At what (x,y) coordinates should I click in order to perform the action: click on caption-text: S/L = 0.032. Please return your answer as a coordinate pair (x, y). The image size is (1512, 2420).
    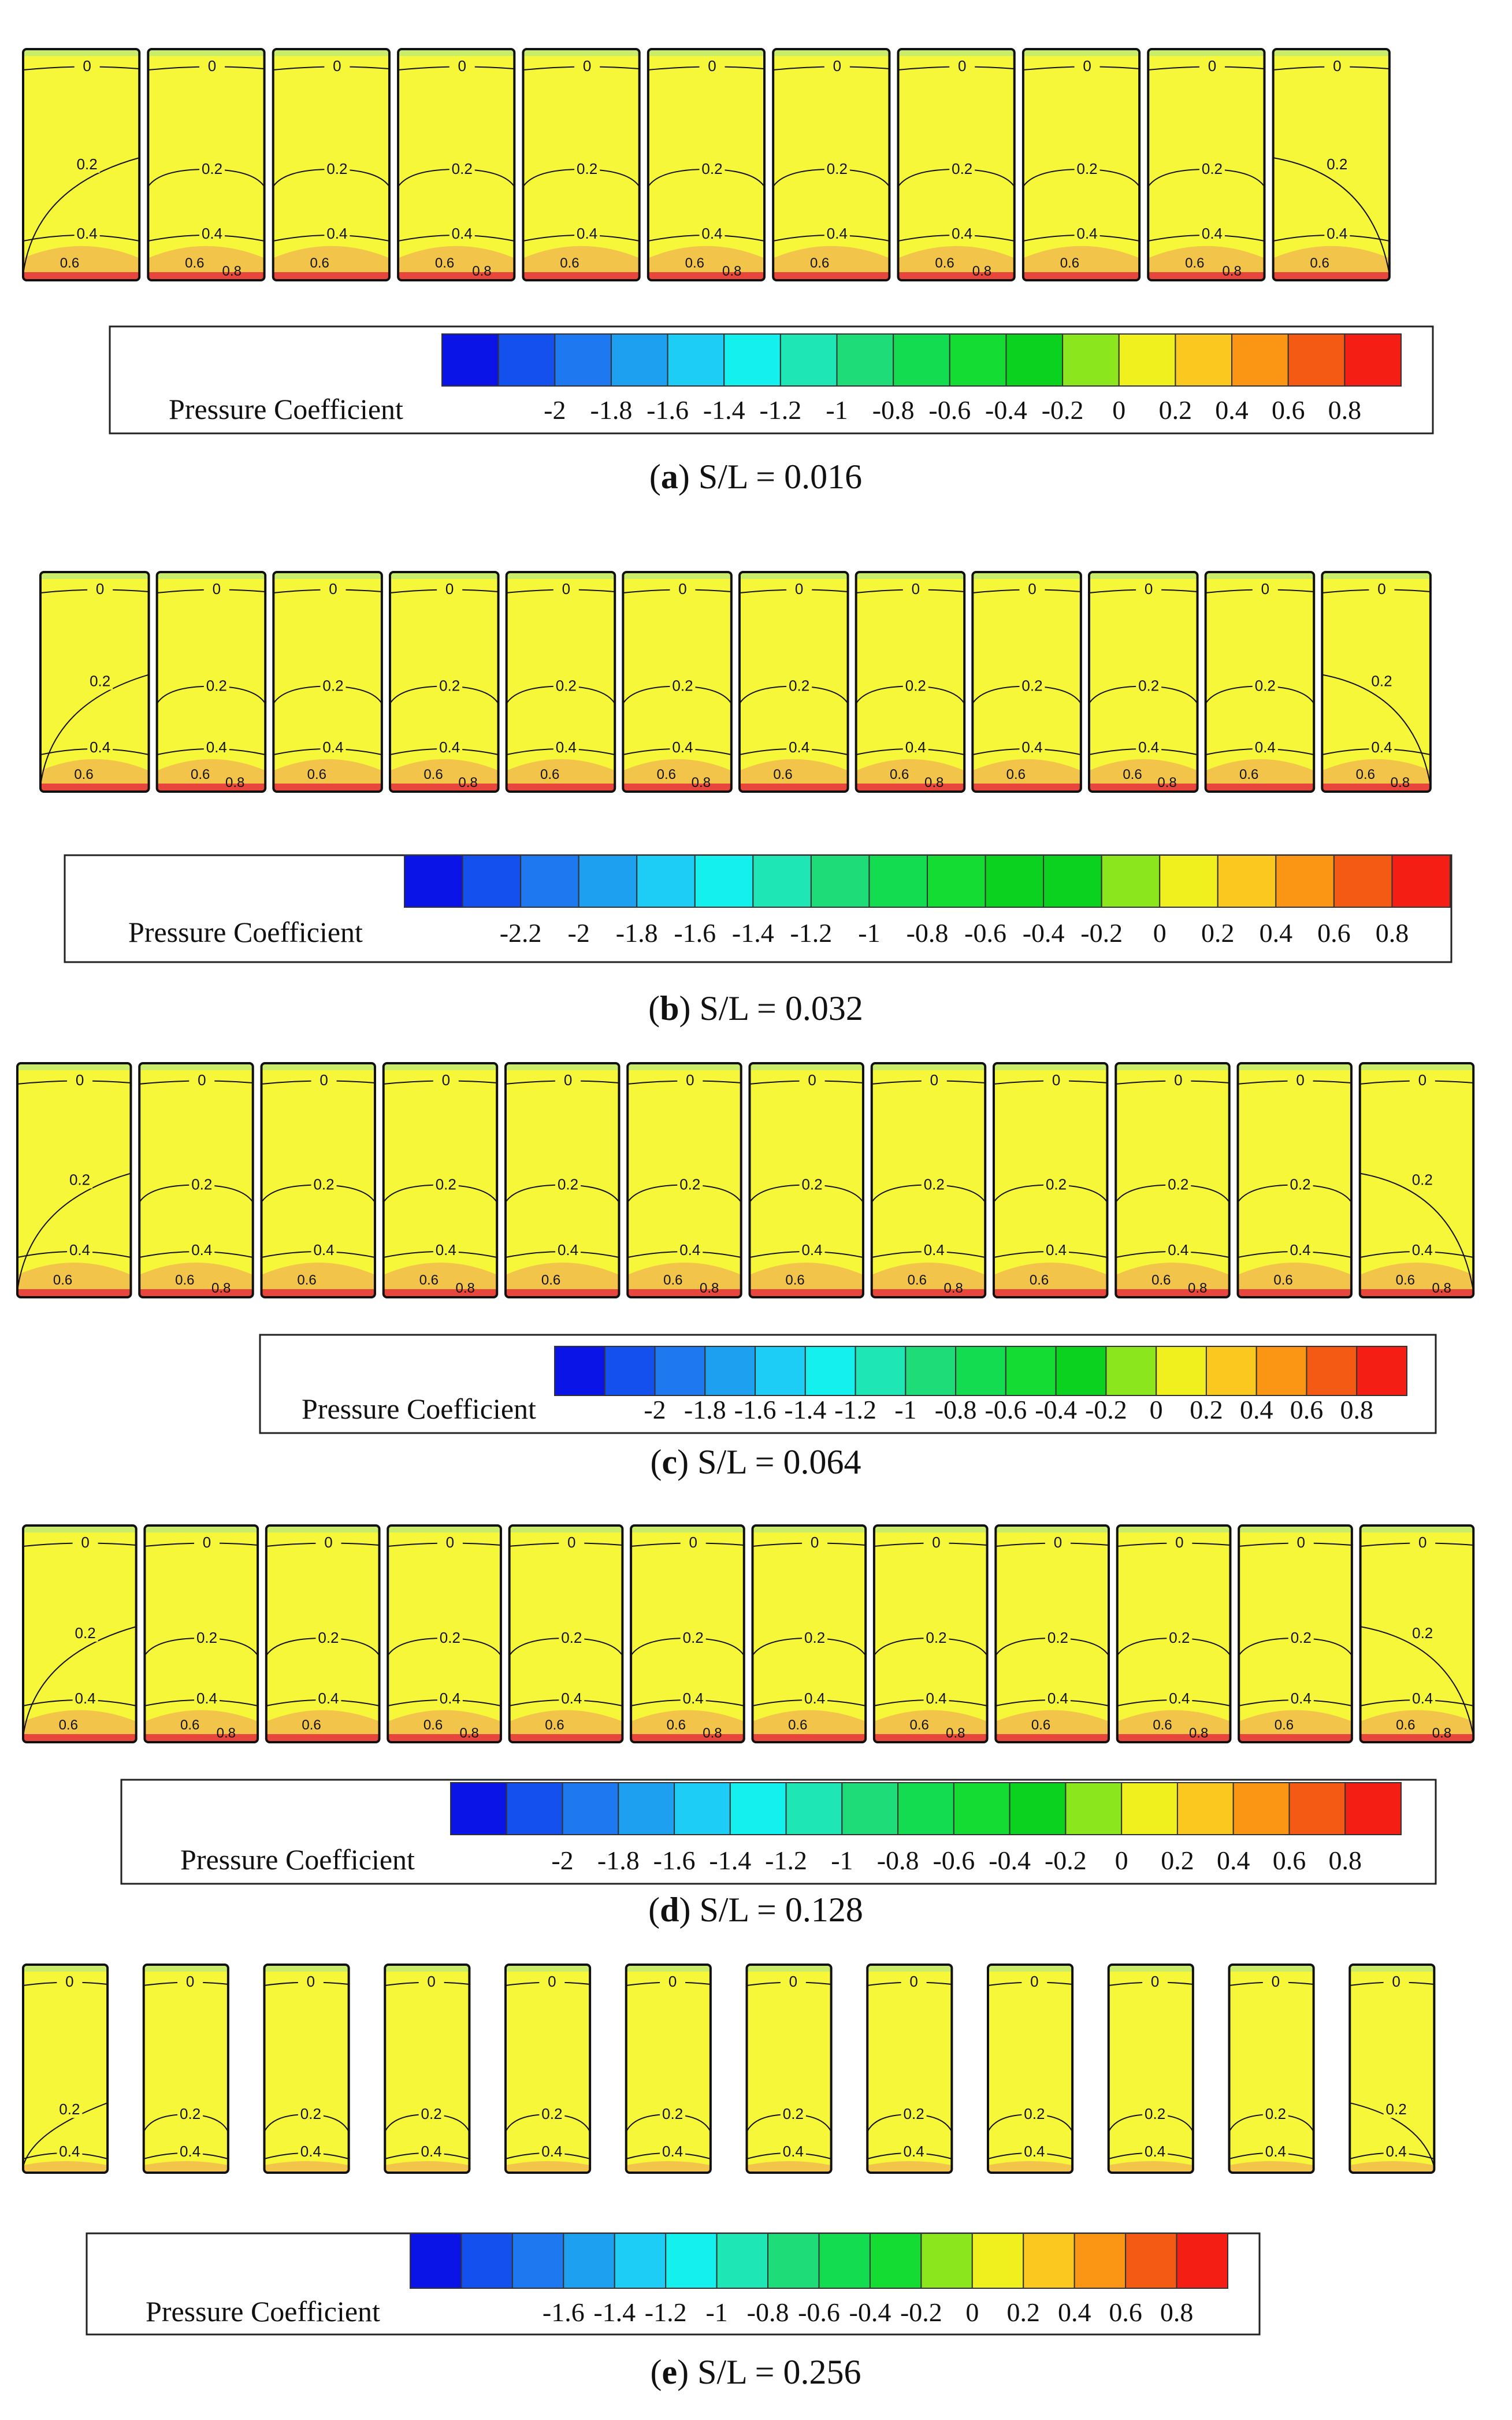
    Looking at the image, I should click on (781, 1008).